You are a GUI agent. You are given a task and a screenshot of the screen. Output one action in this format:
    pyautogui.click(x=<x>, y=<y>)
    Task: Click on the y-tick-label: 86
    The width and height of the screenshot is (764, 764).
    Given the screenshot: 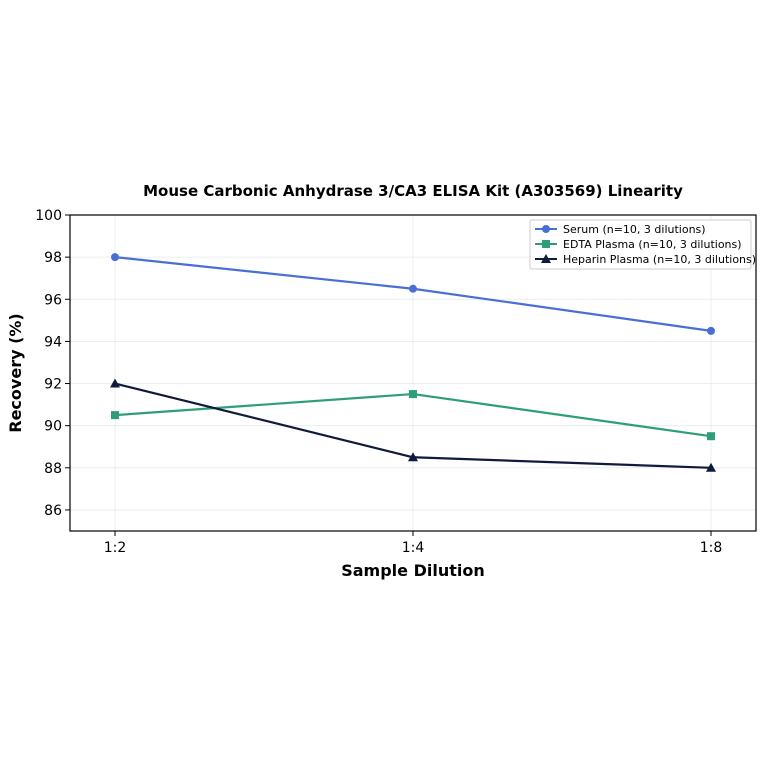 What is the action you would take?
    pyautogui.click(x=53, y=511)
    